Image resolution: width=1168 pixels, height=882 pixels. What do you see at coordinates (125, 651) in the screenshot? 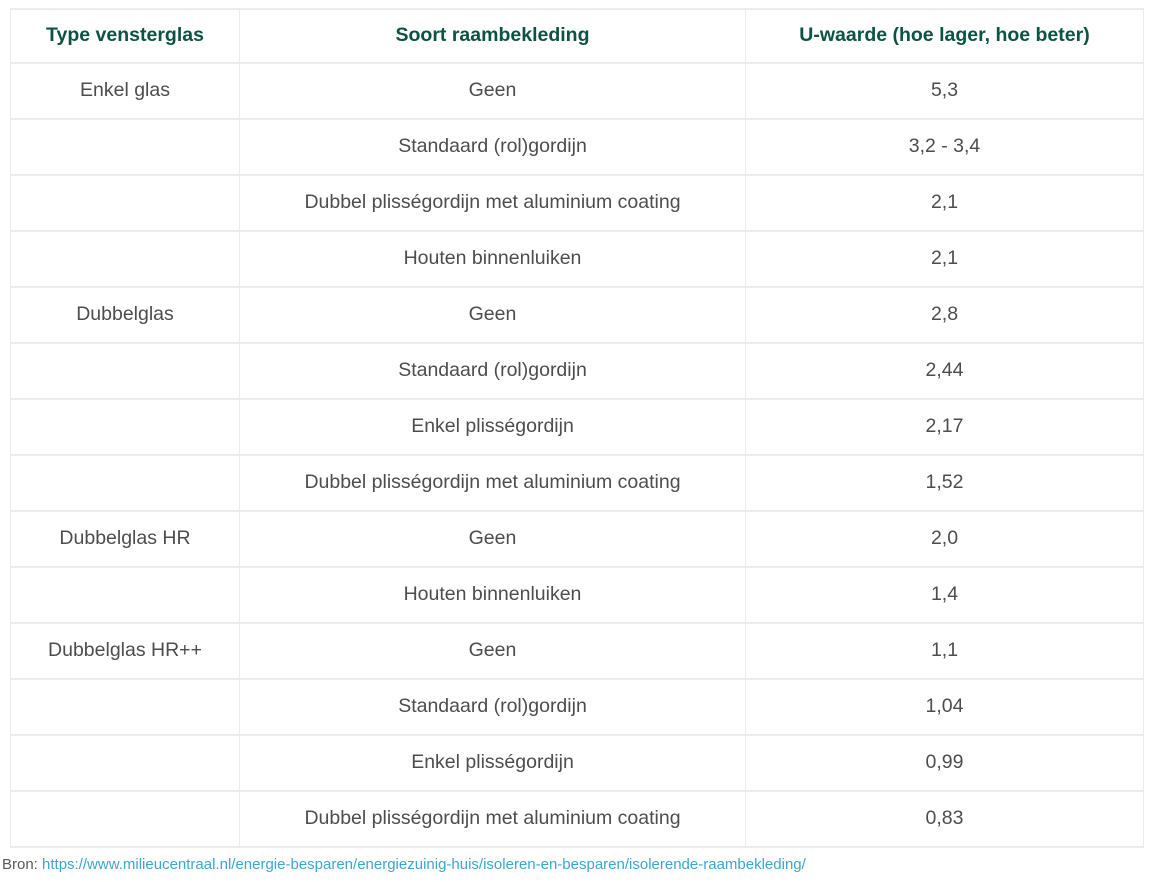
I see `cell-glass-type: Dubbelglas HR++` at bounding box center [125, 651].